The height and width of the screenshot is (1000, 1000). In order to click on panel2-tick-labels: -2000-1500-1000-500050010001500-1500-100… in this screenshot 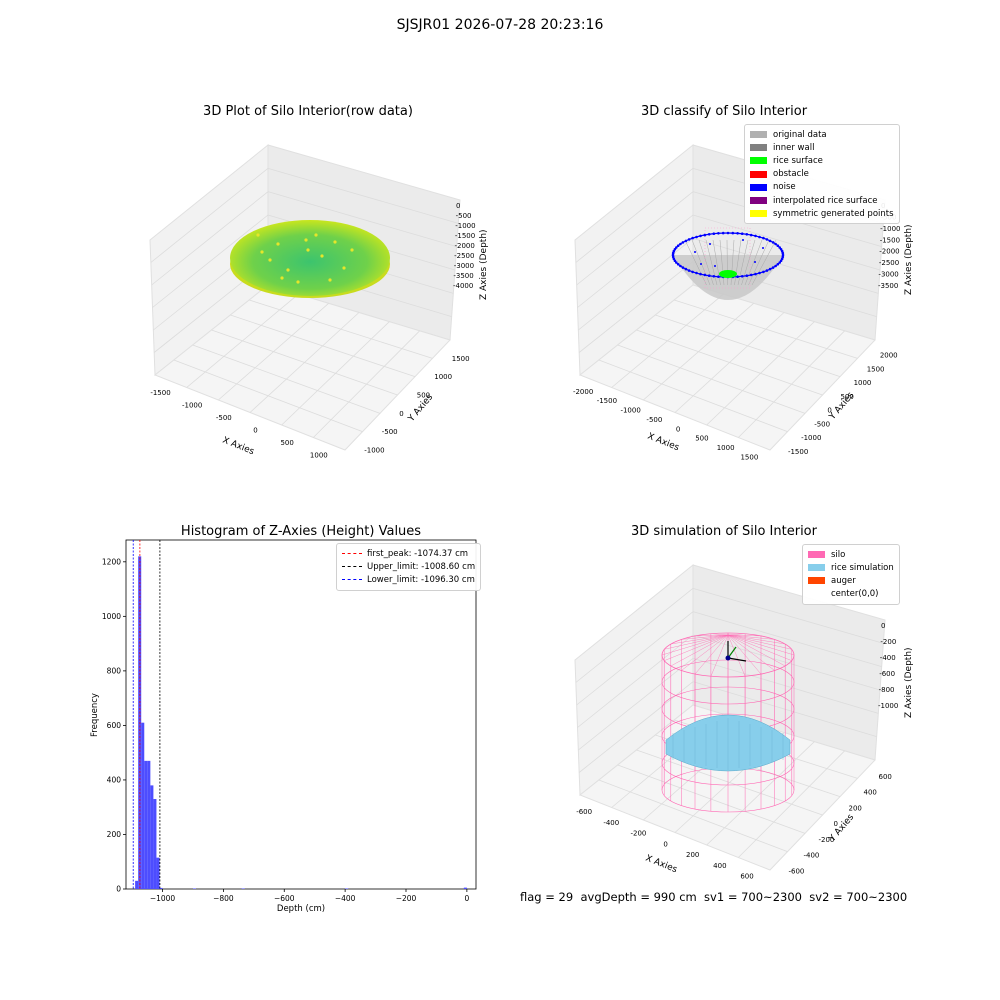, I will do `click(737, 331)`.